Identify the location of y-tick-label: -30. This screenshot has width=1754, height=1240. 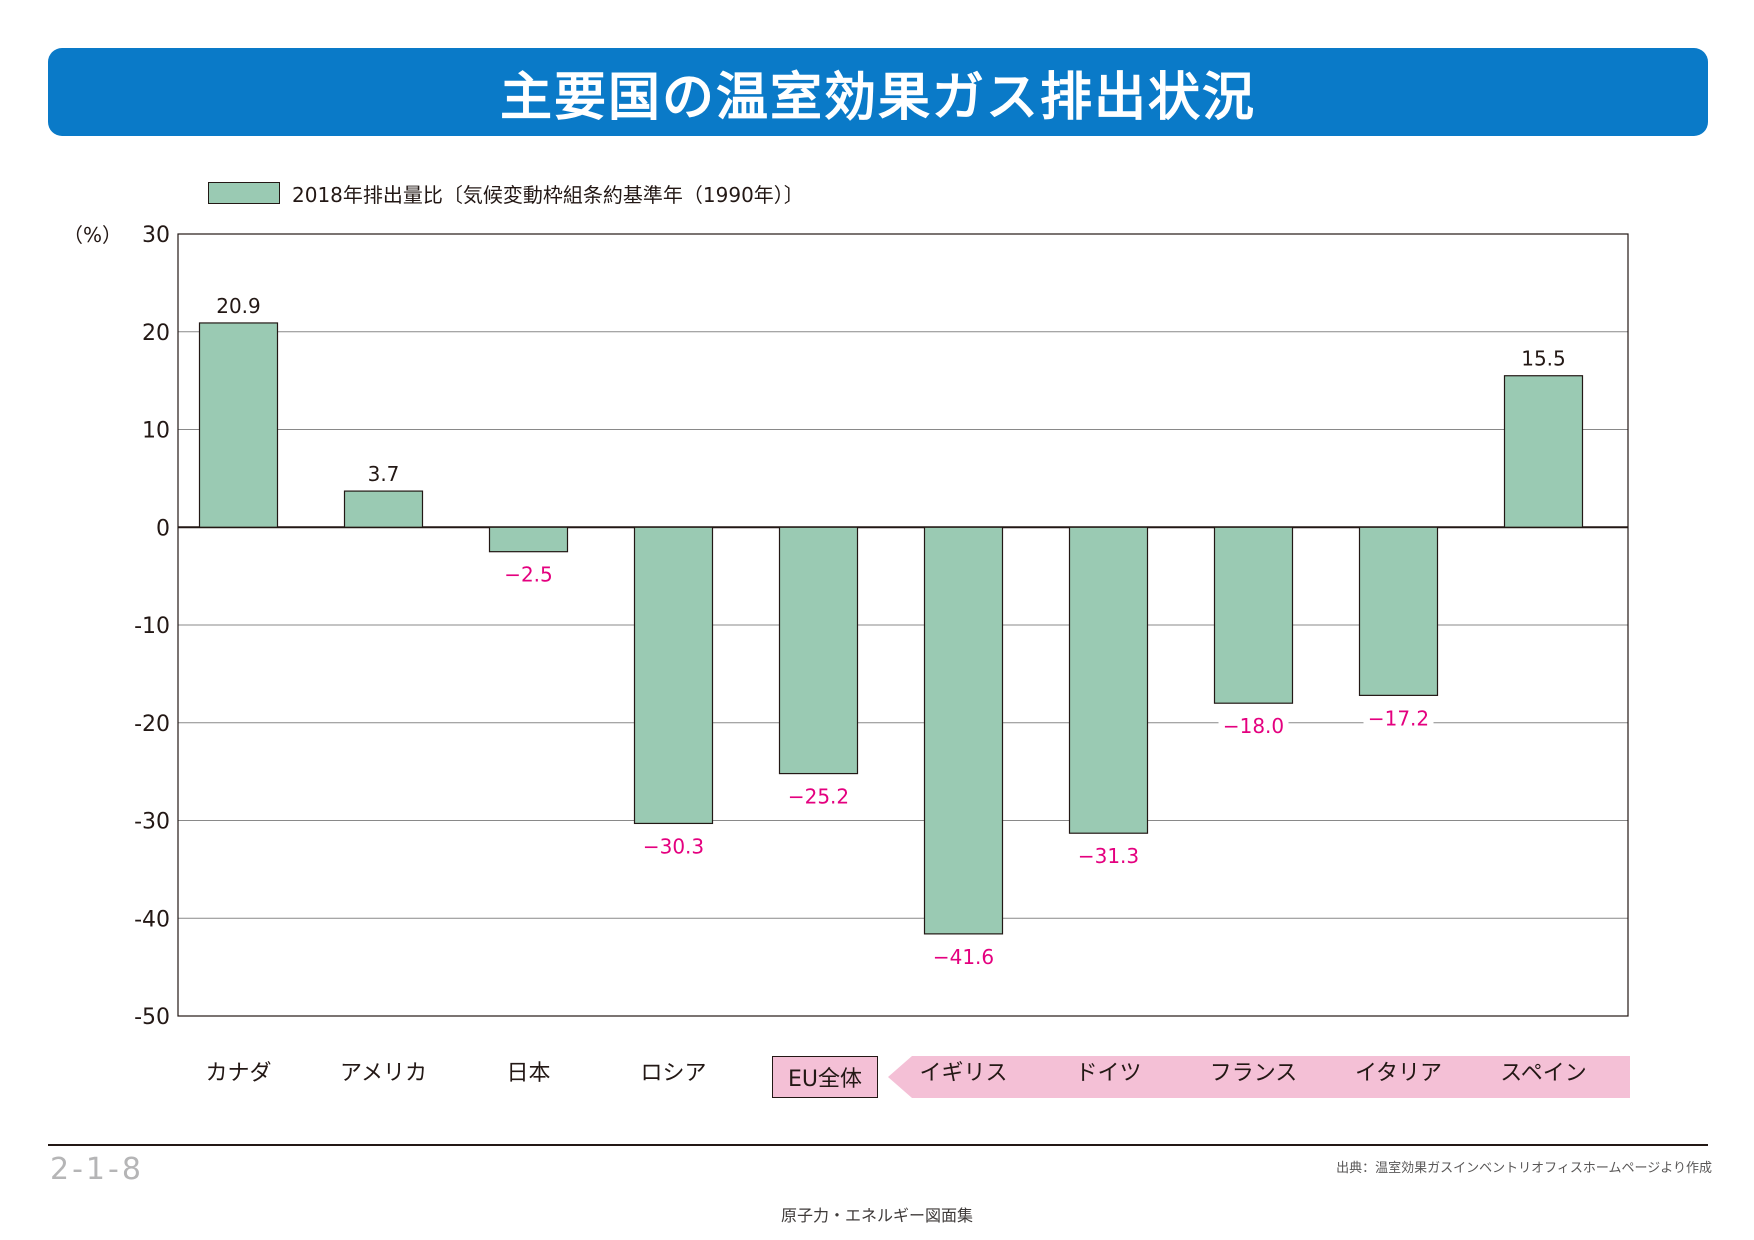
(152, 822).